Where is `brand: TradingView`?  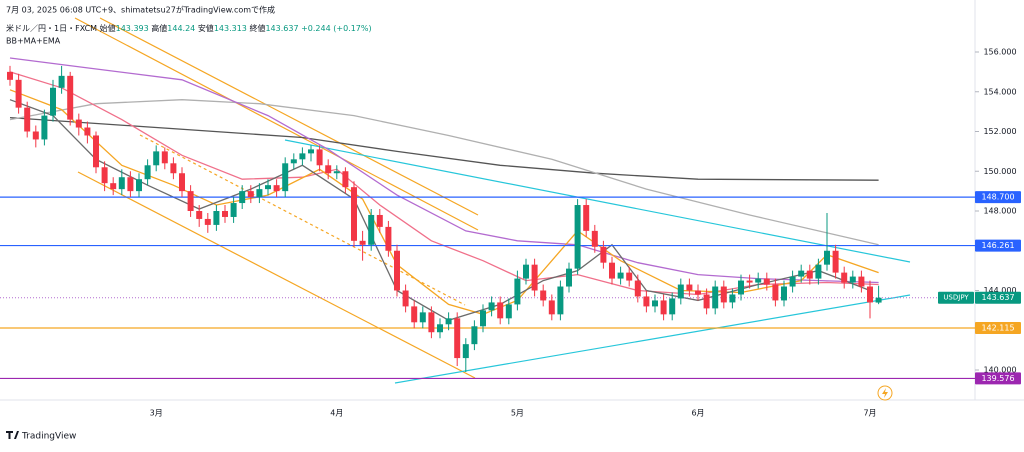 brand: TradingView is located at coordinates (48, 437).